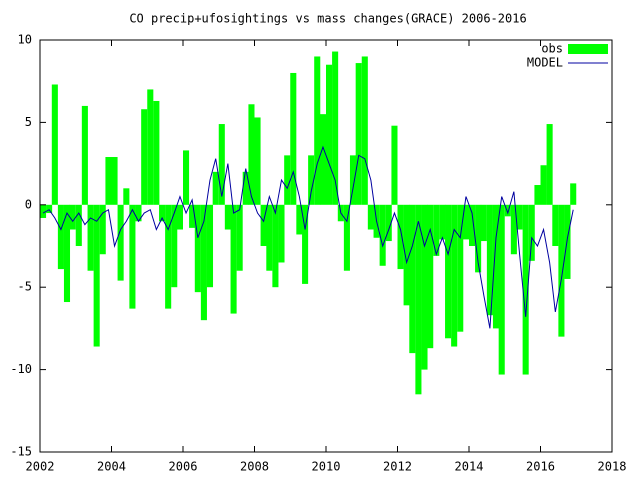 This screenshot has width=640, height=480. Describe the element at coordinates (254, 467) in the screenshot. I see `x-tick-label: 2008` at that location.